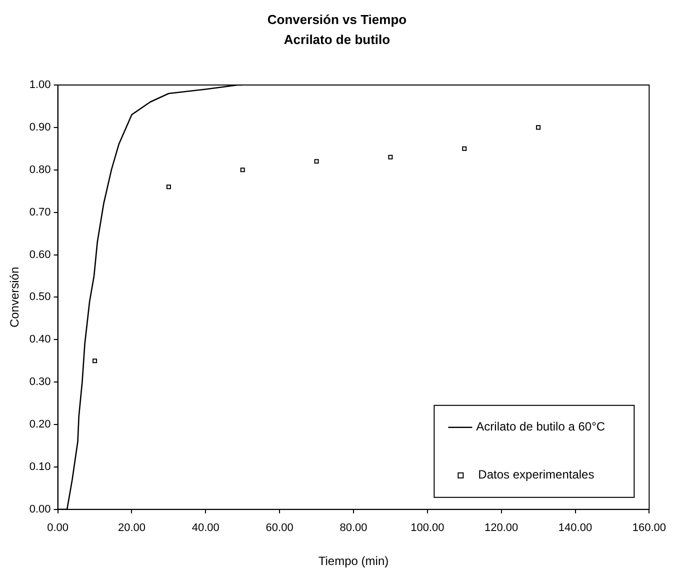  What do you see at coordinates (206, 528) in the screenshot?
I see `x-tick-label: 40.00` at bounding box center [206, 528].